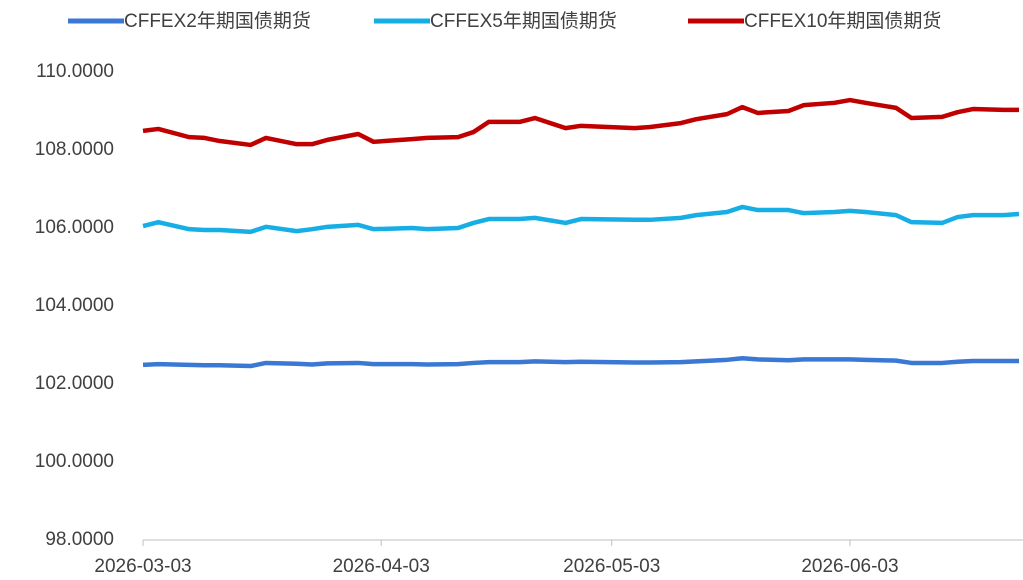  What do you see at coordinates (142, 566) in the screenshot?
I see `x-tick-label: 2026-03-03` at bounding box center [142, 566].